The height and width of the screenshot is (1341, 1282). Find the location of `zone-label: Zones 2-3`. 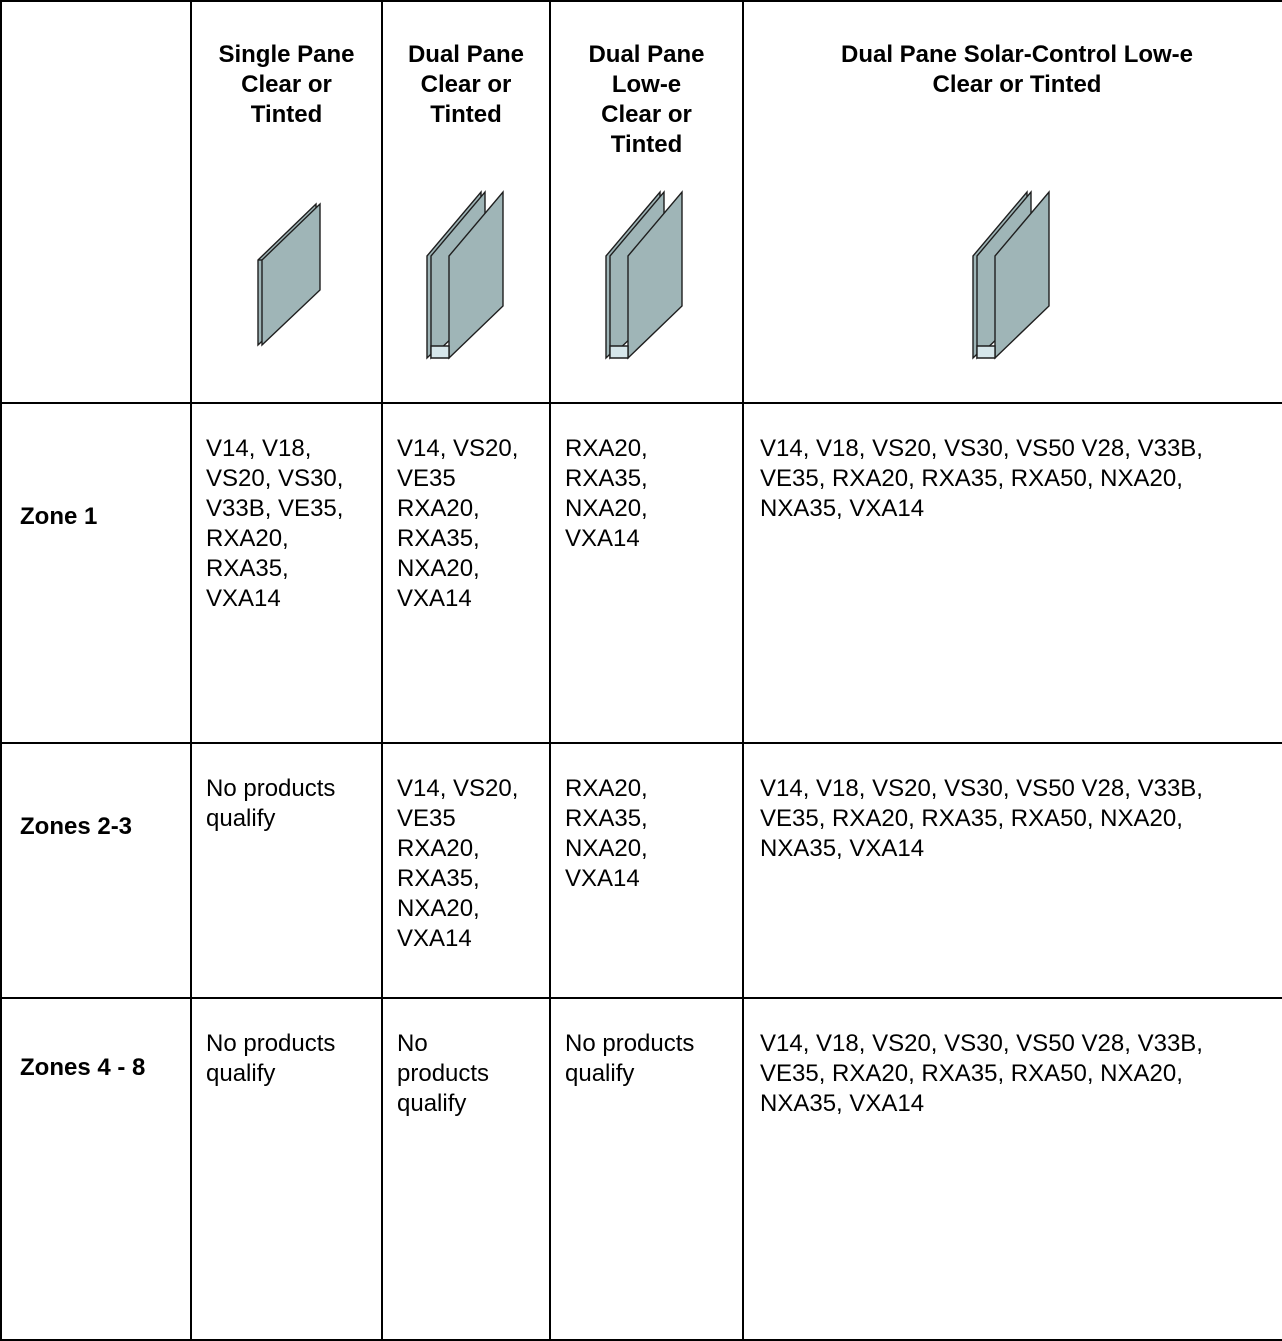

zone-label: Zones 2-3 is located at coordinates (76, 826).